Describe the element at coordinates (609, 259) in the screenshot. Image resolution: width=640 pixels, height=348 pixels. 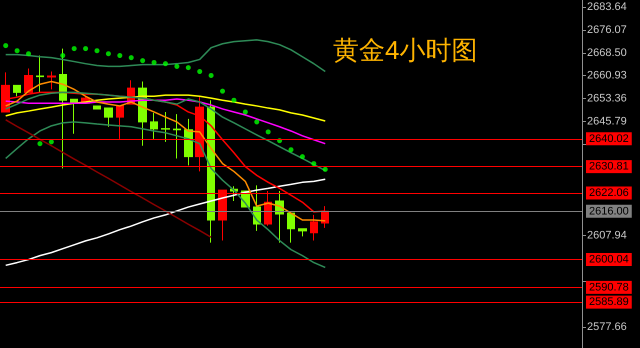
I see `ref-line-label: 2600.04` at that location.